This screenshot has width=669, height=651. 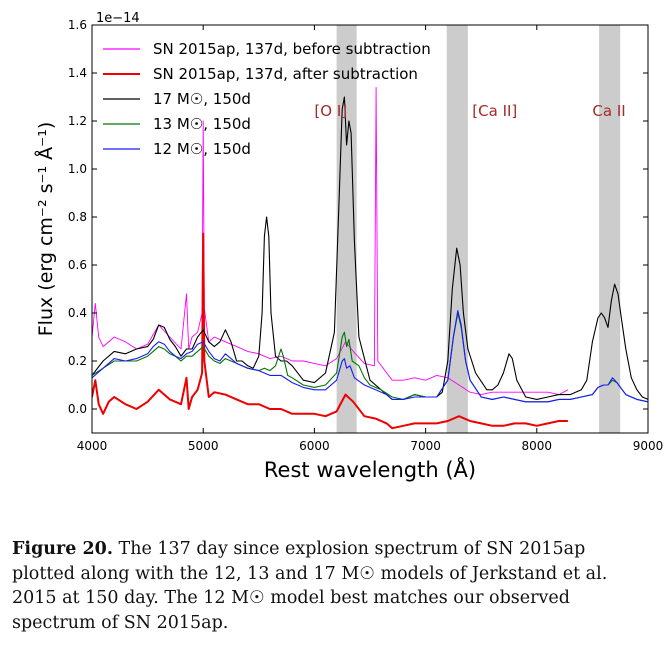 I want to click on x-tick-label-1: 5000, so click(x=203, y=446).